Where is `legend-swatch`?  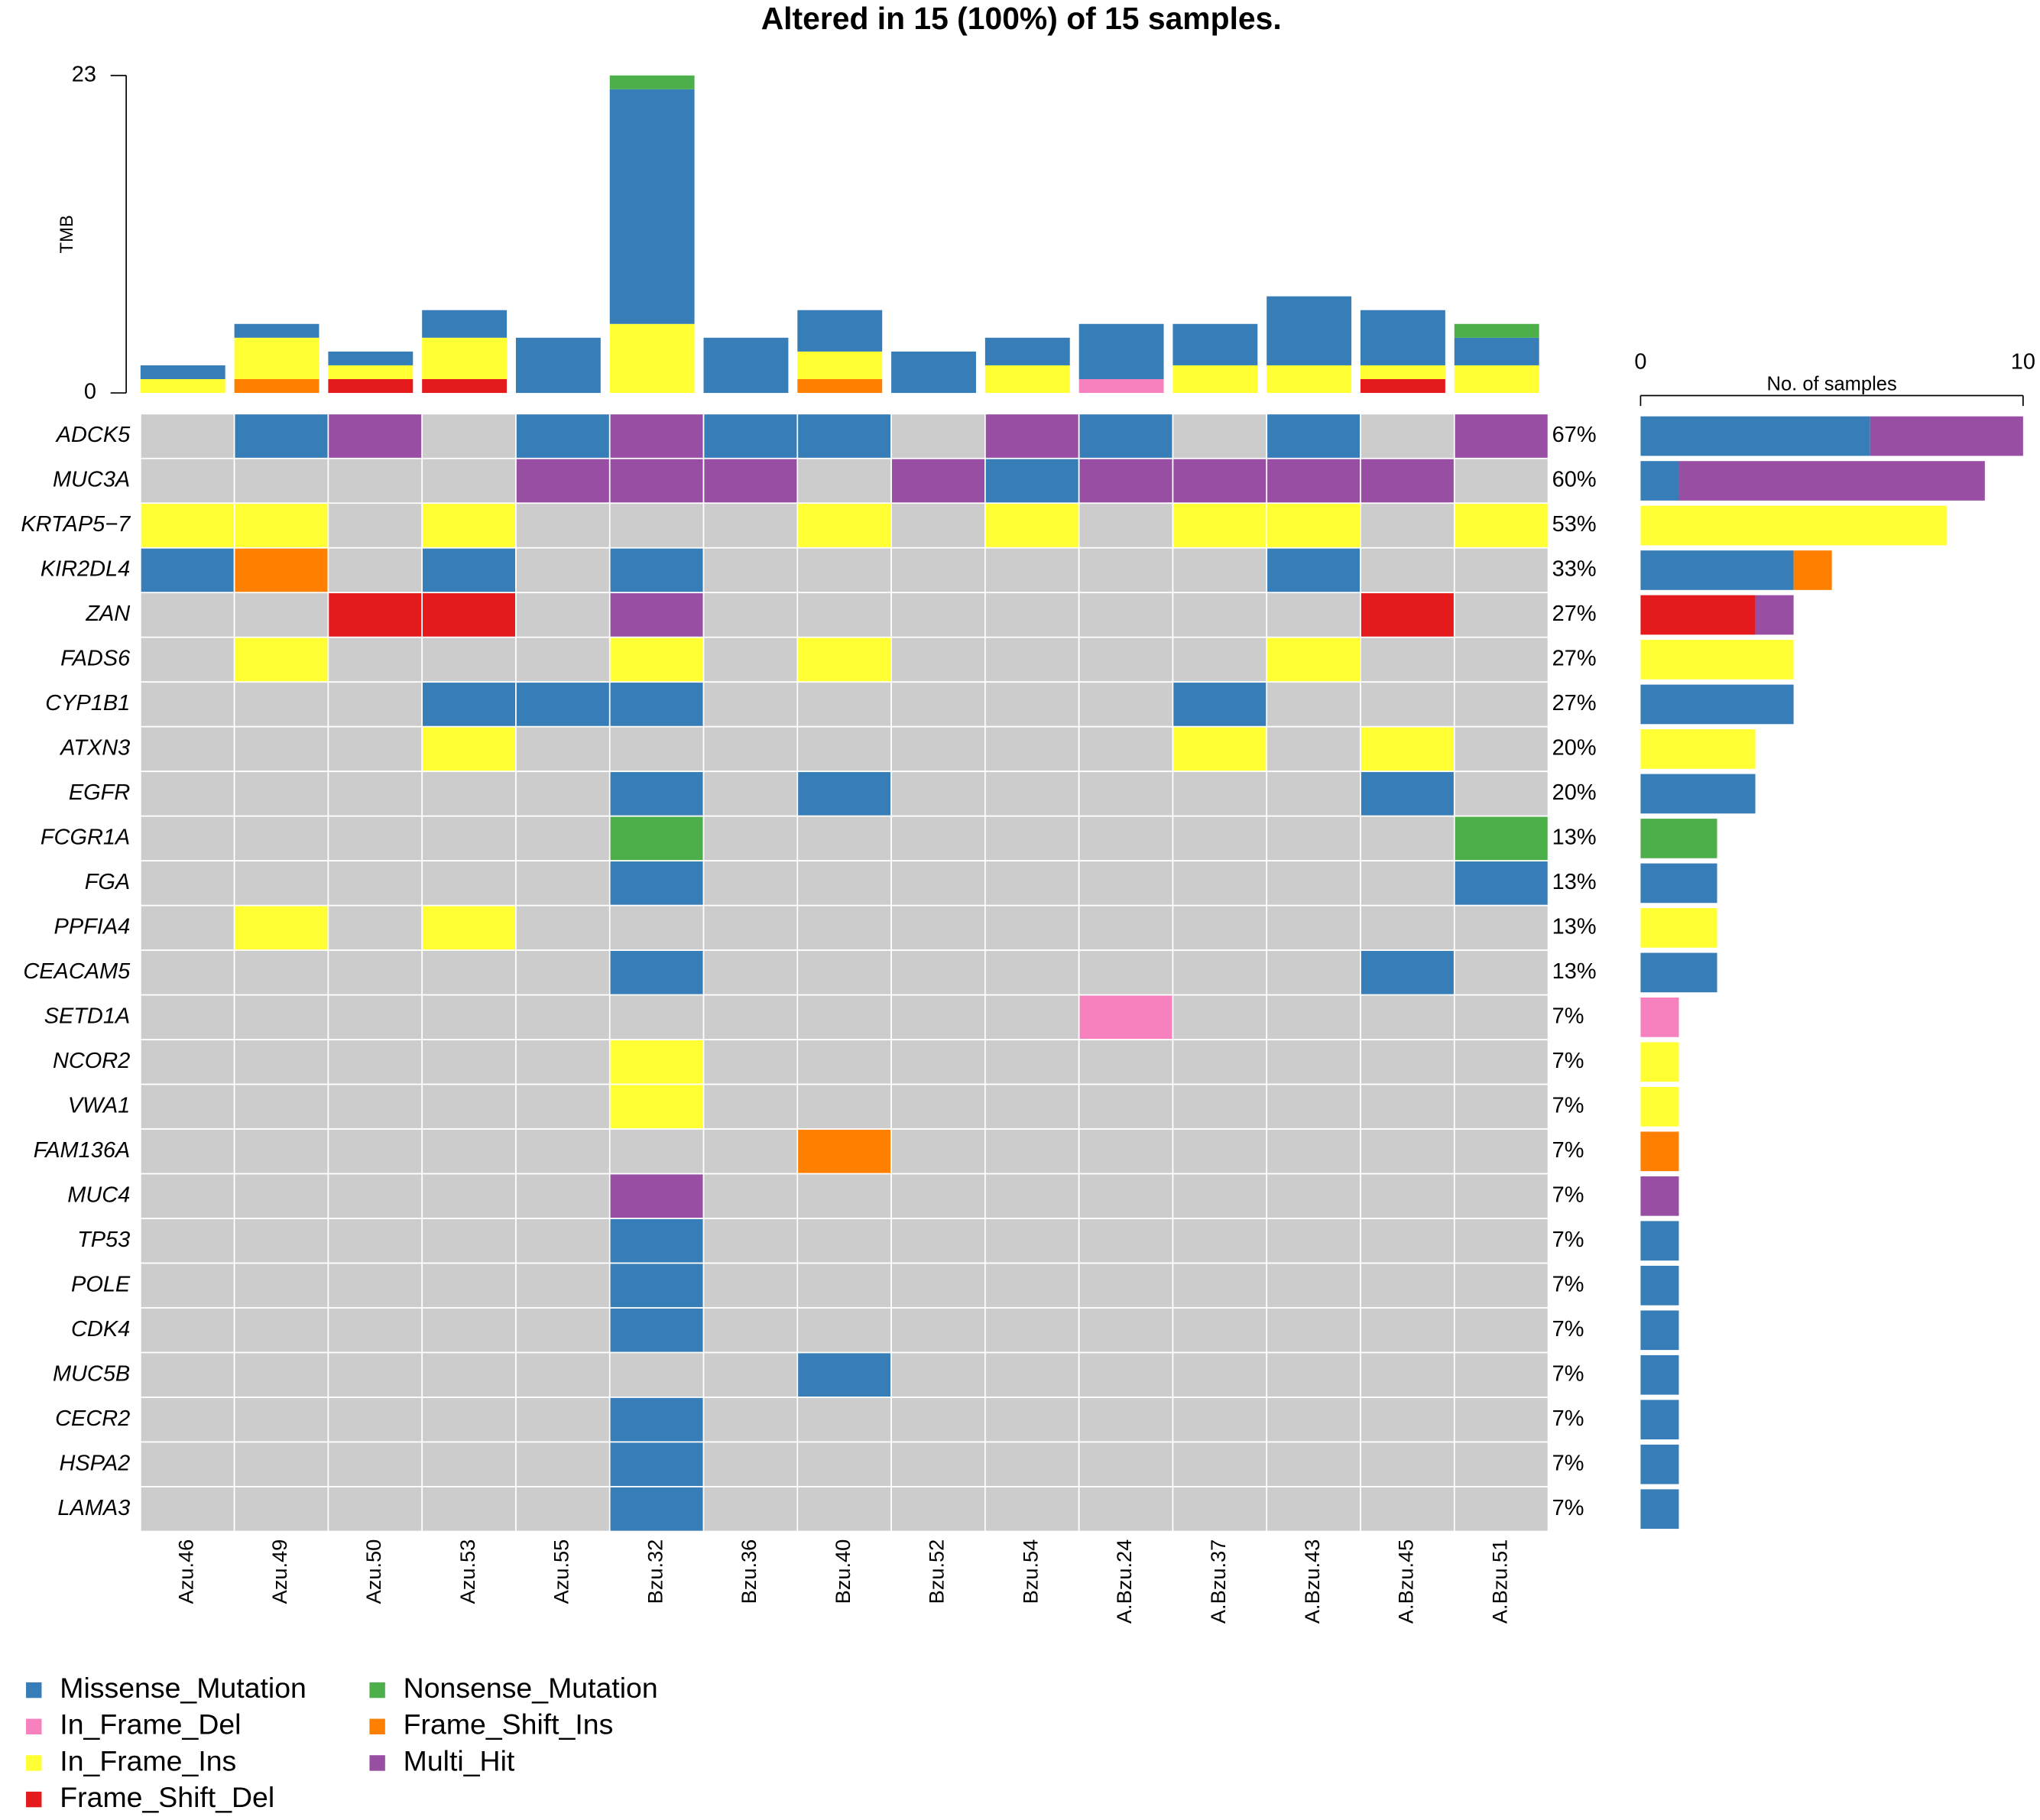 legend-swatch is located at coordinates (34, 1763).